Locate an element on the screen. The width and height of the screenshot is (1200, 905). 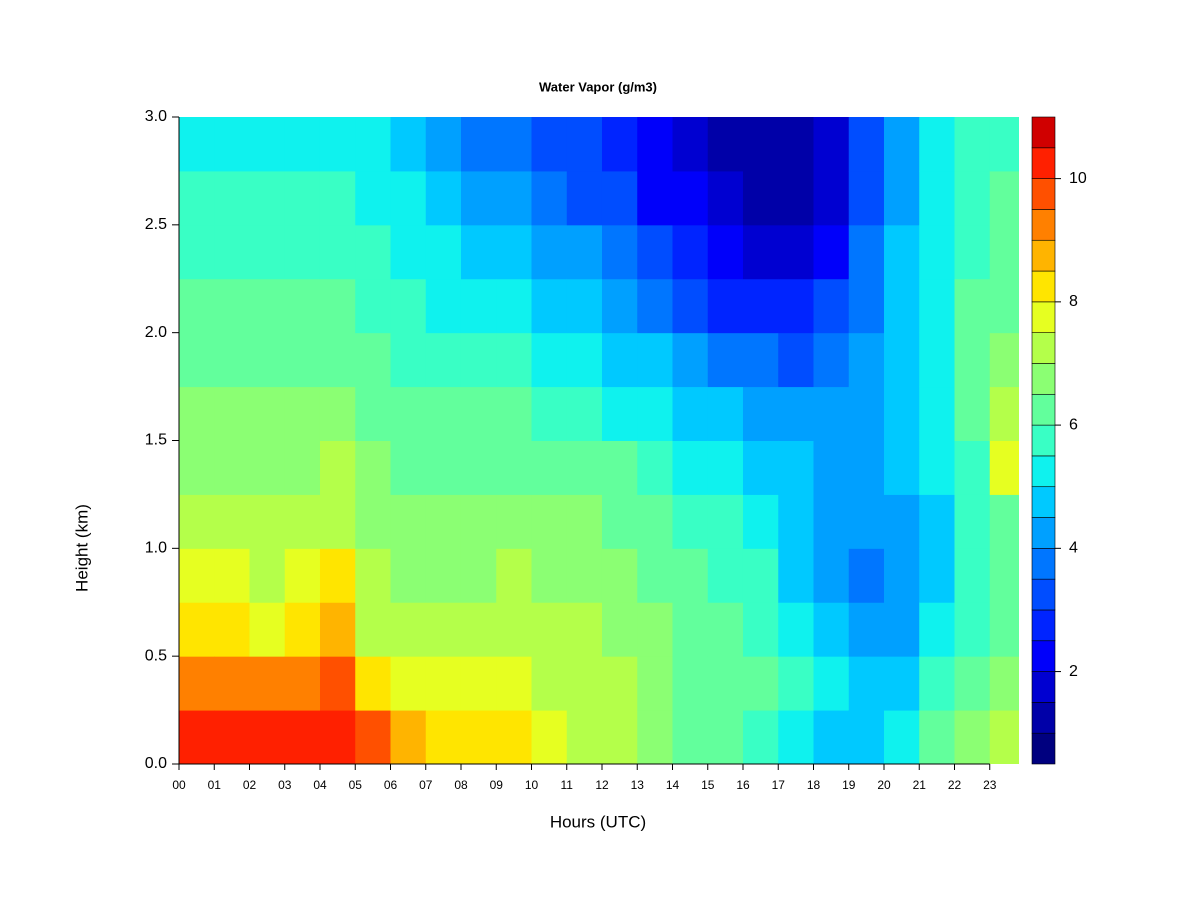
x-tick-label: 09 is located at coordinates (497, 785).